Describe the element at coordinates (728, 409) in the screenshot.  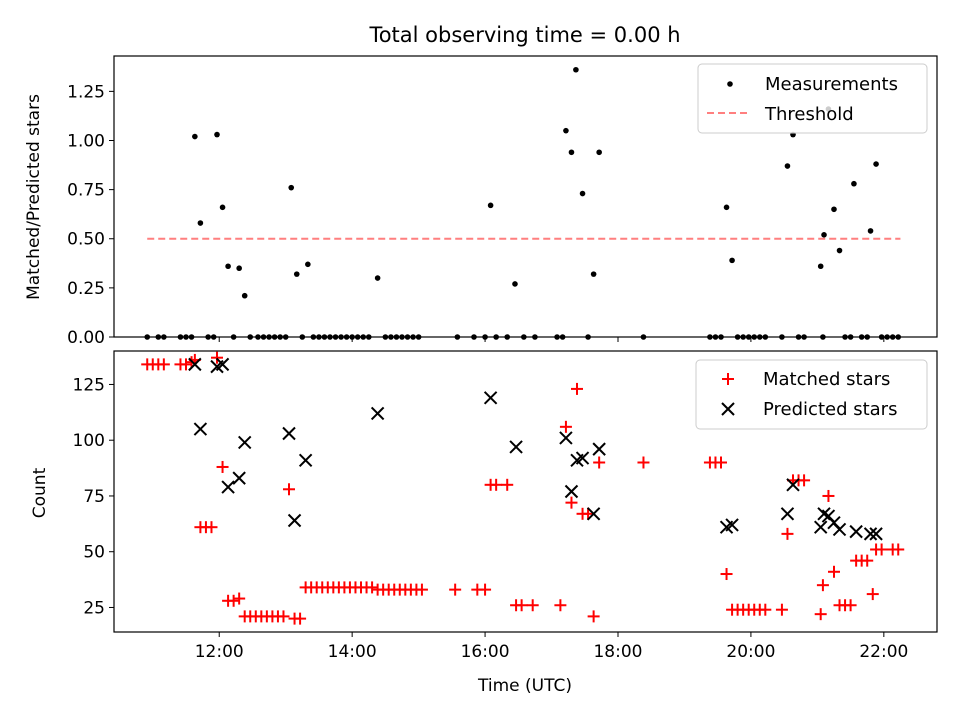
I see `legend-predicted-marker` at that location.